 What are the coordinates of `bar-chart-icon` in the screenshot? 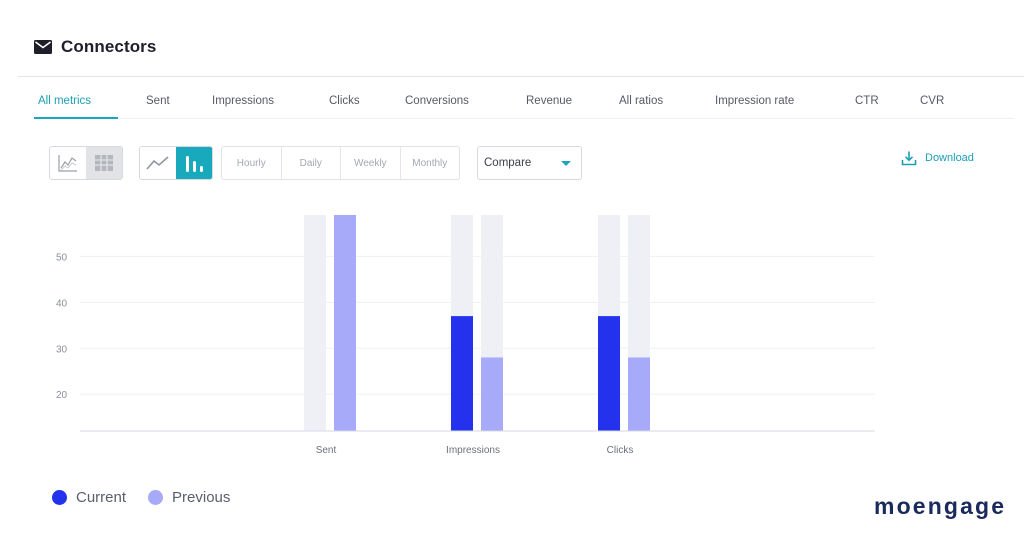 It's located at (194, 164).